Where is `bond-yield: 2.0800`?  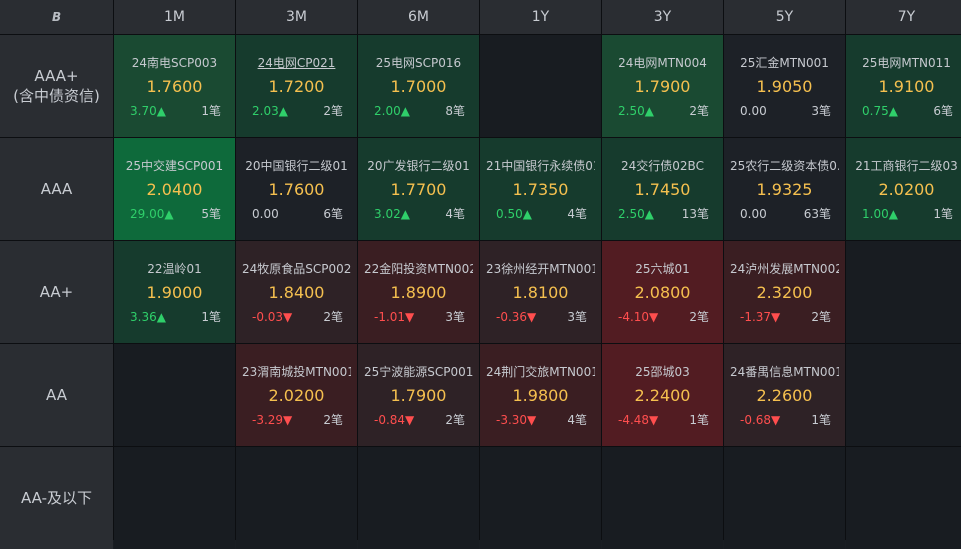
bond-yield: 2.0800 is located at coordinates (662, 292).